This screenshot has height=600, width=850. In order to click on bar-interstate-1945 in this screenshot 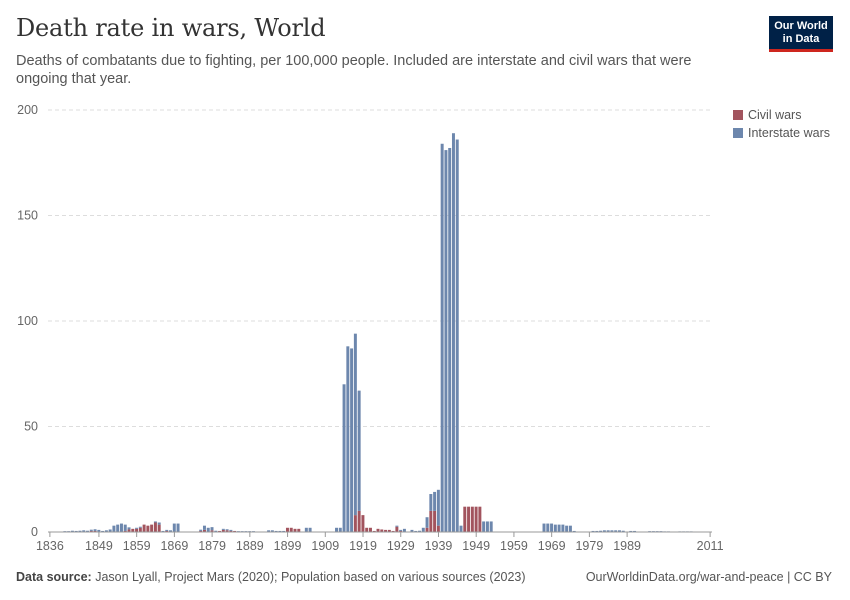, I will do `click(461, 528)`.